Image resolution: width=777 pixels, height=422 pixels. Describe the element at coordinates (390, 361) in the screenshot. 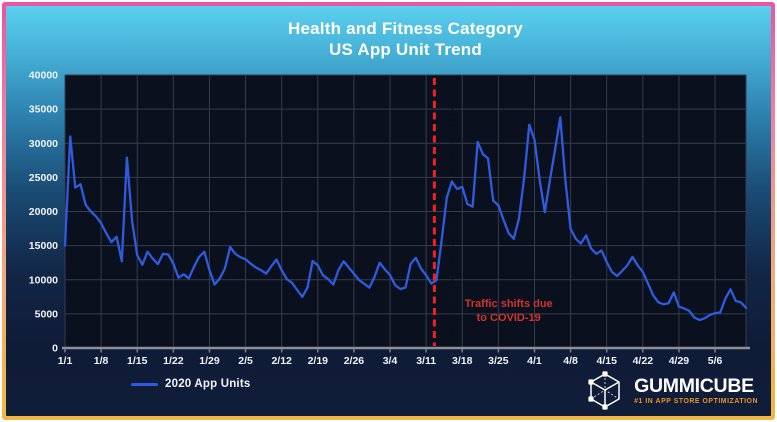

I see `x-axis-tick-label: 3/4` at that location.